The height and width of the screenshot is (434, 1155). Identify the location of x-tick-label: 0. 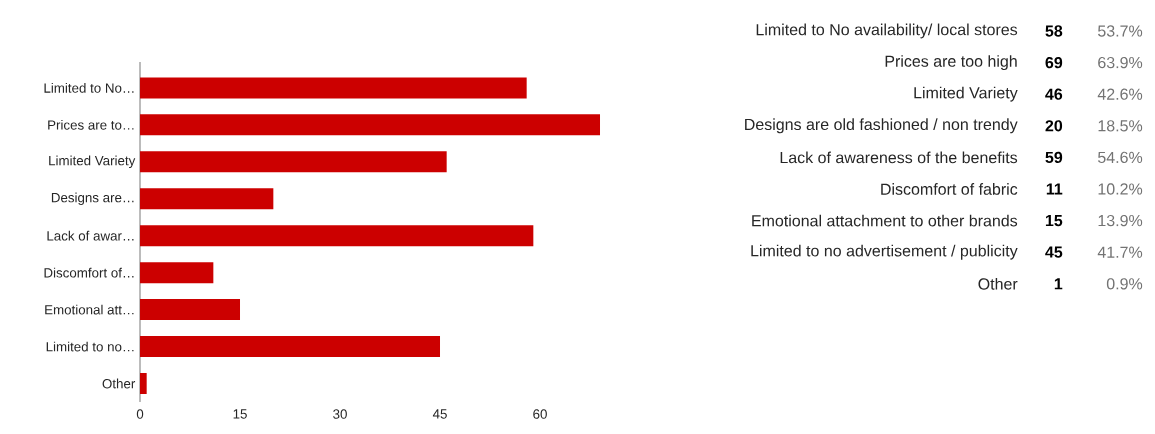
(140, 414).